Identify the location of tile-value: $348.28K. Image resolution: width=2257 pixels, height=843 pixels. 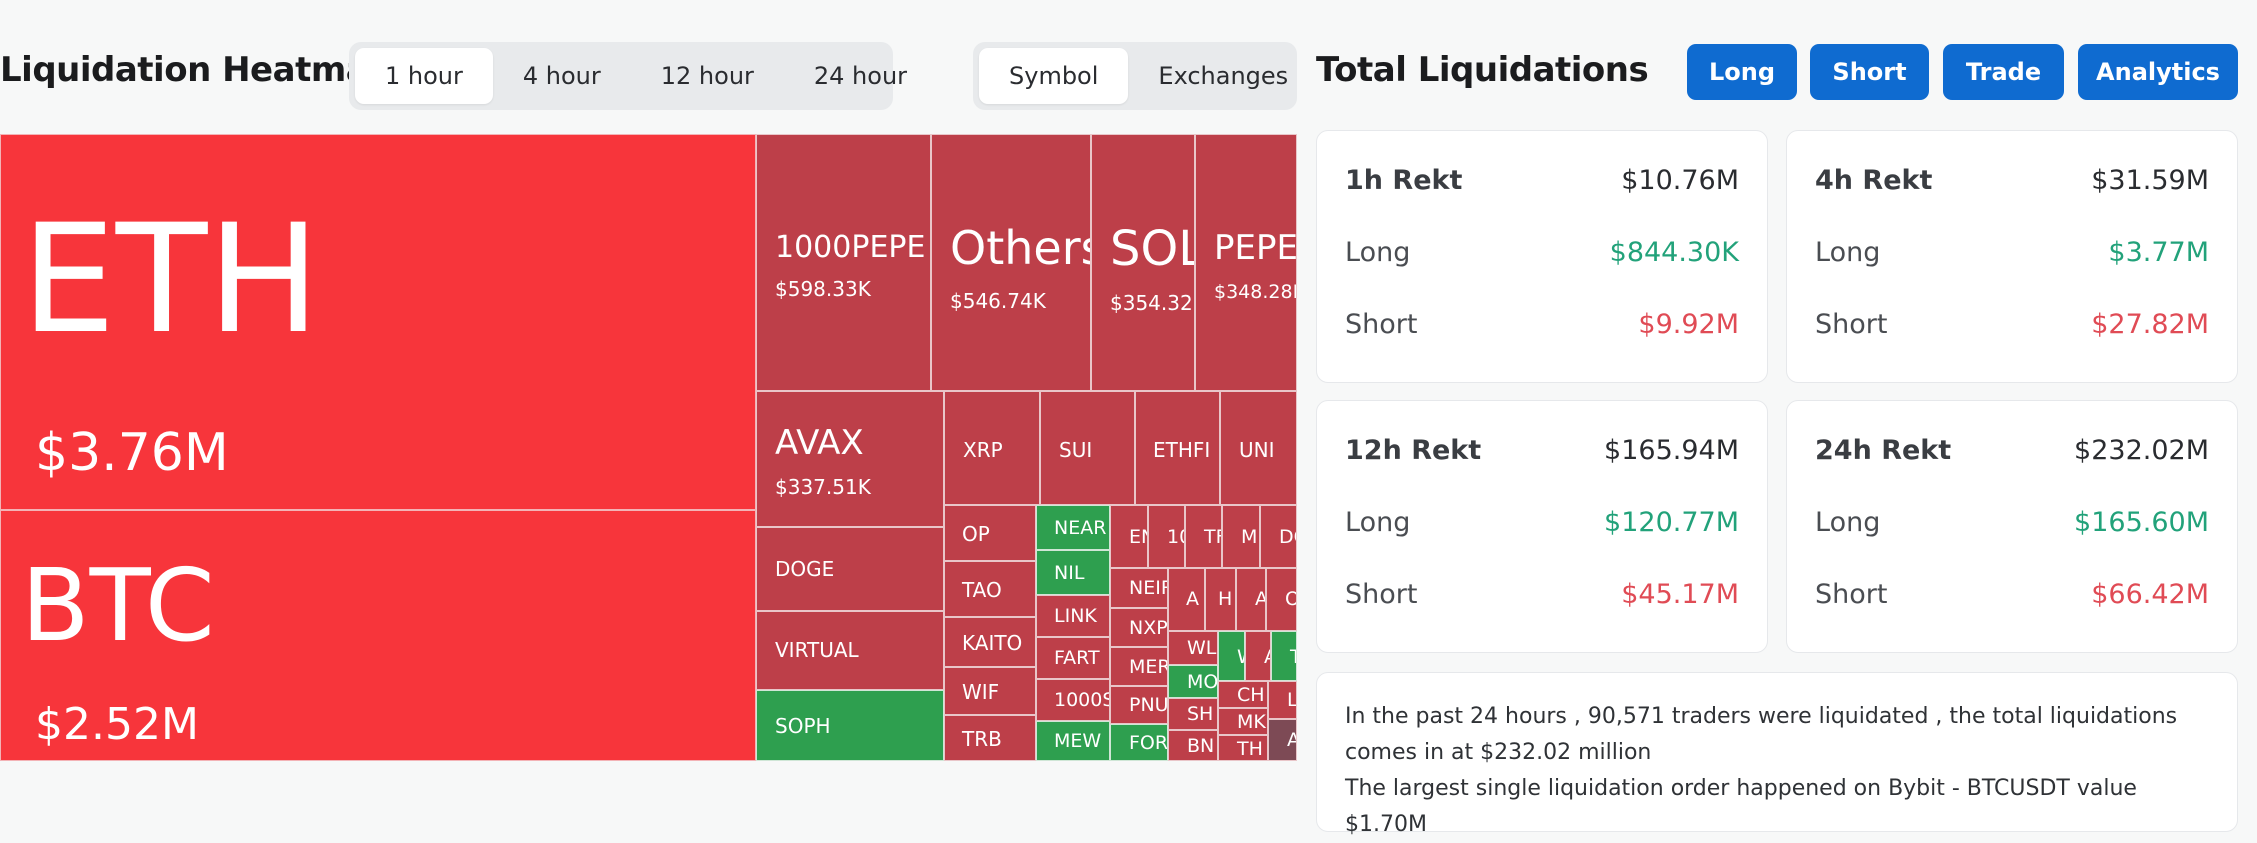
(1255, 292).